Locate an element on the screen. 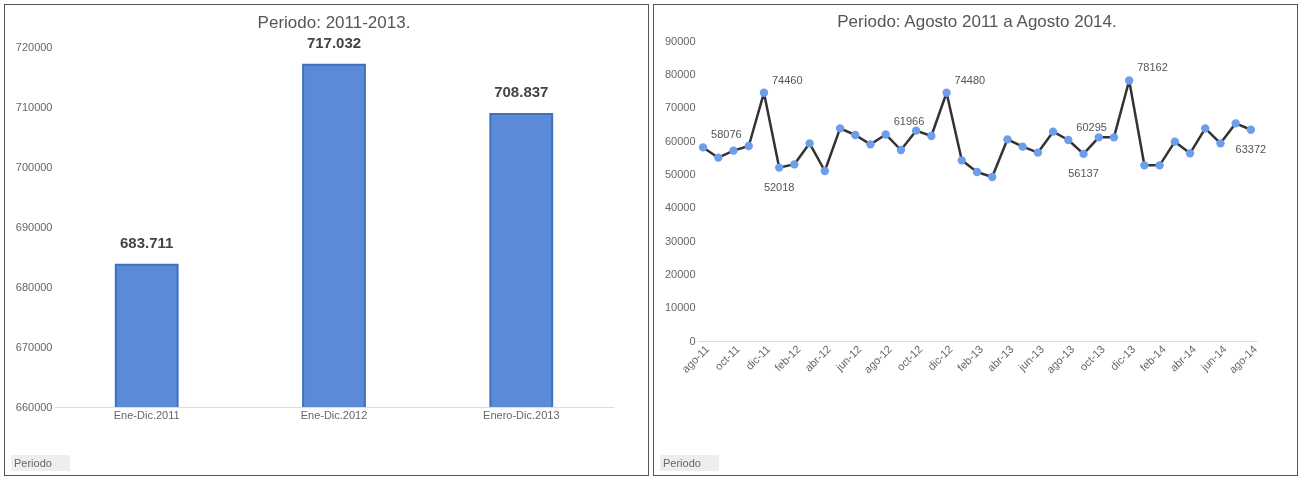  x-tick-label: Ene-Dic.2011 is located at coordinates (146, 414).